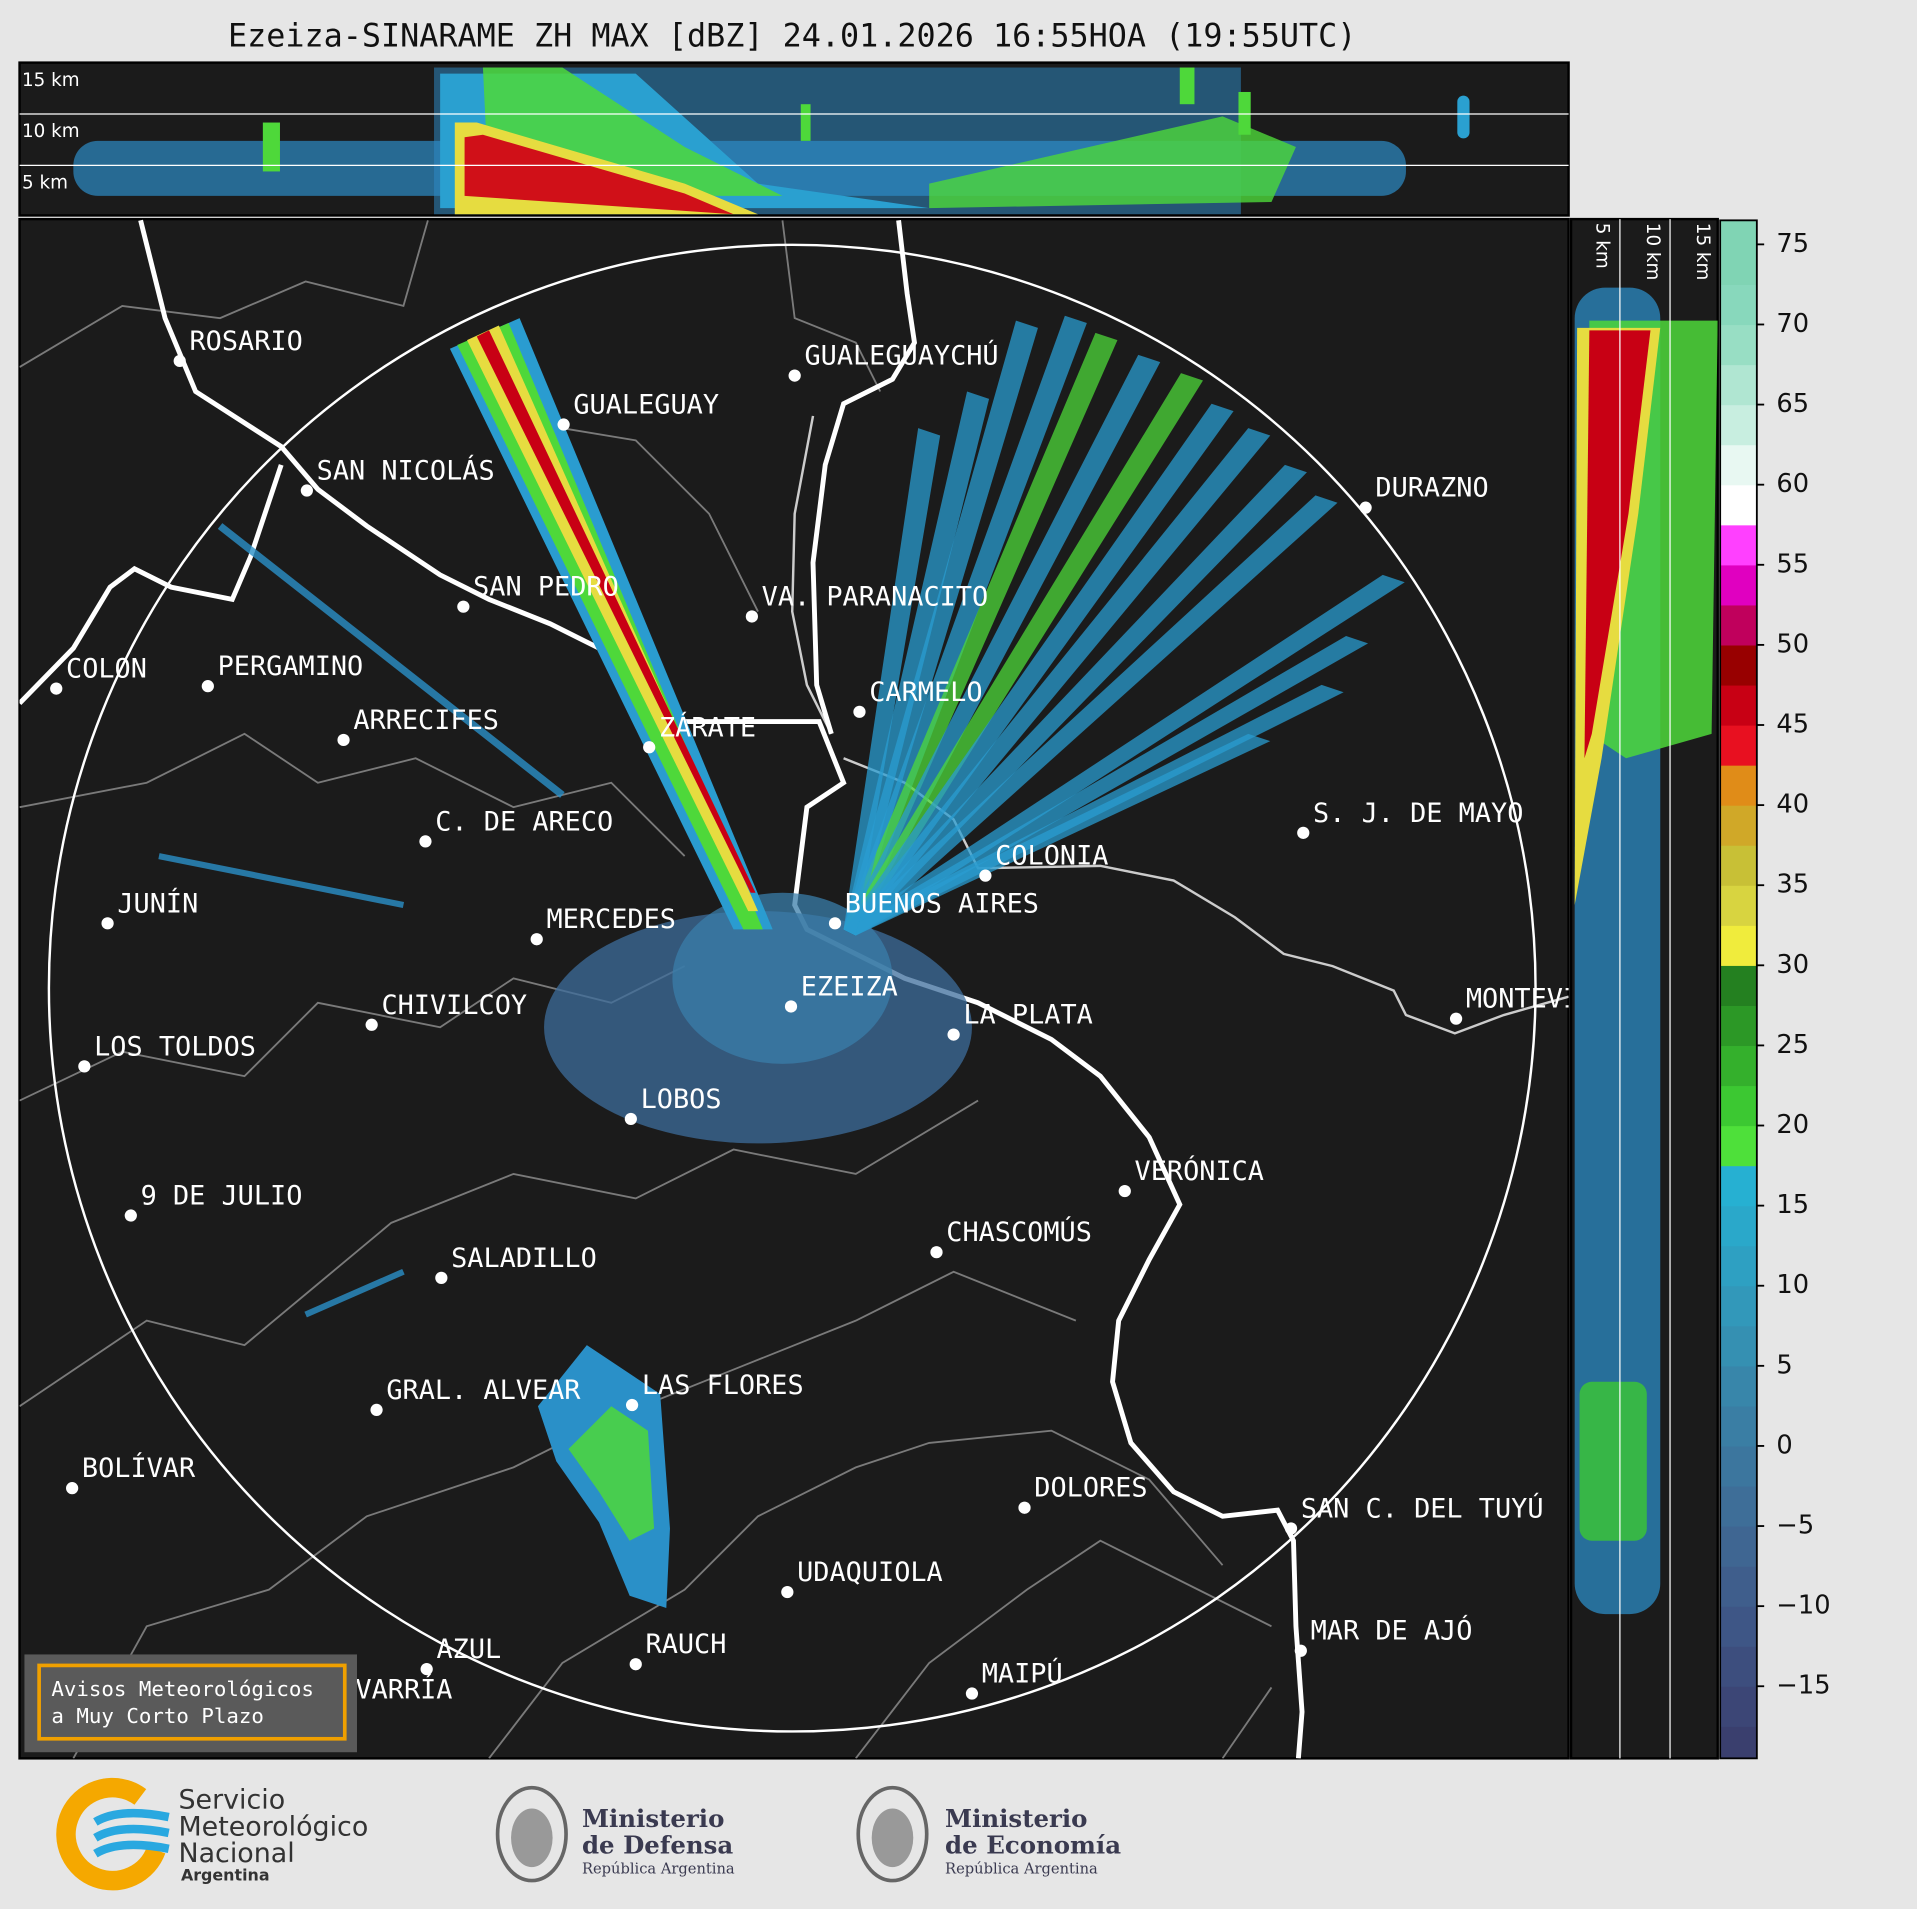 The image size is (1917, 1909). I want to click on city-label: LOBOS, so click(681, 1099).